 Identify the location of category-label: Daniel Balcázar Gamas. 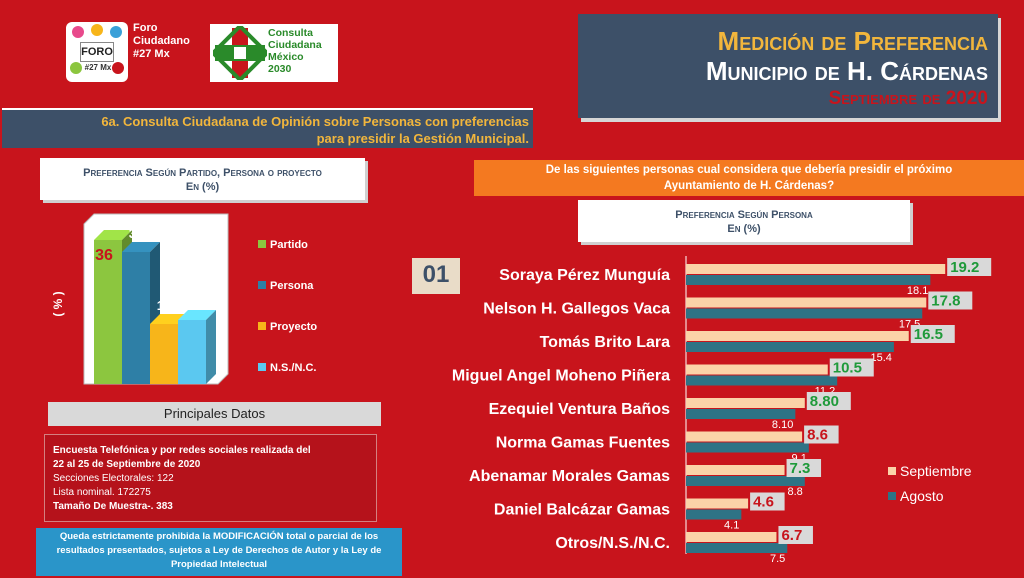
(582, 510).